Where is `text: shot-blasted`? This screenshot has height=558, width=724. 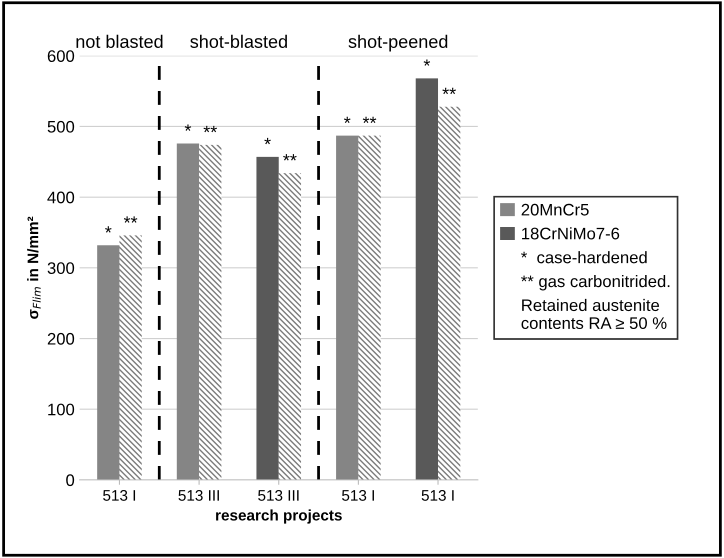
text: shot-blasted is located at coordinates (238, 41).